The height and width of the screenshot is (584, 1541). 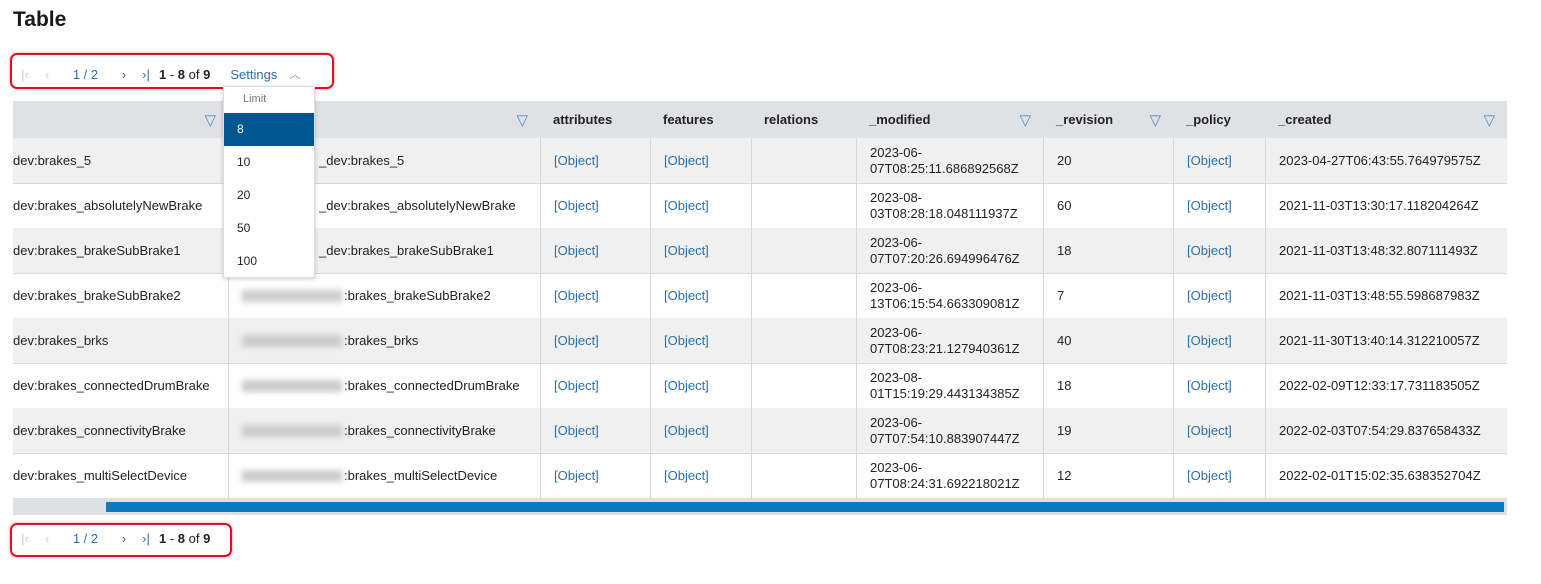 I want to click on column-header-label: _policy, so click(x=1208, y=119).